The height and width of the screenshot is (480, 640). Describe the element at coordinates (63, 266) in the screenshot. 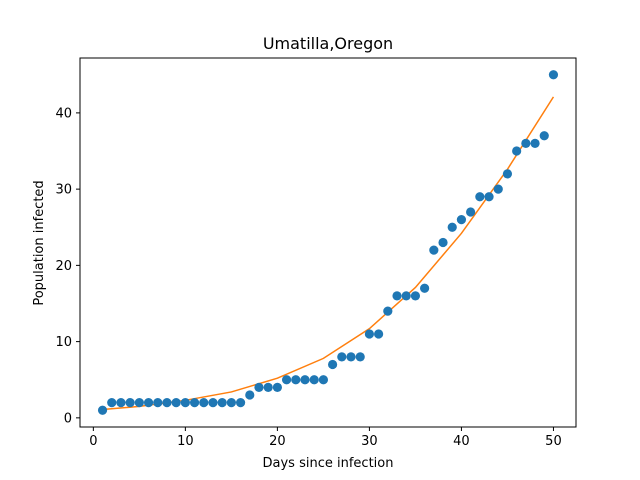

I see `y-tick-label: 20` at that location.